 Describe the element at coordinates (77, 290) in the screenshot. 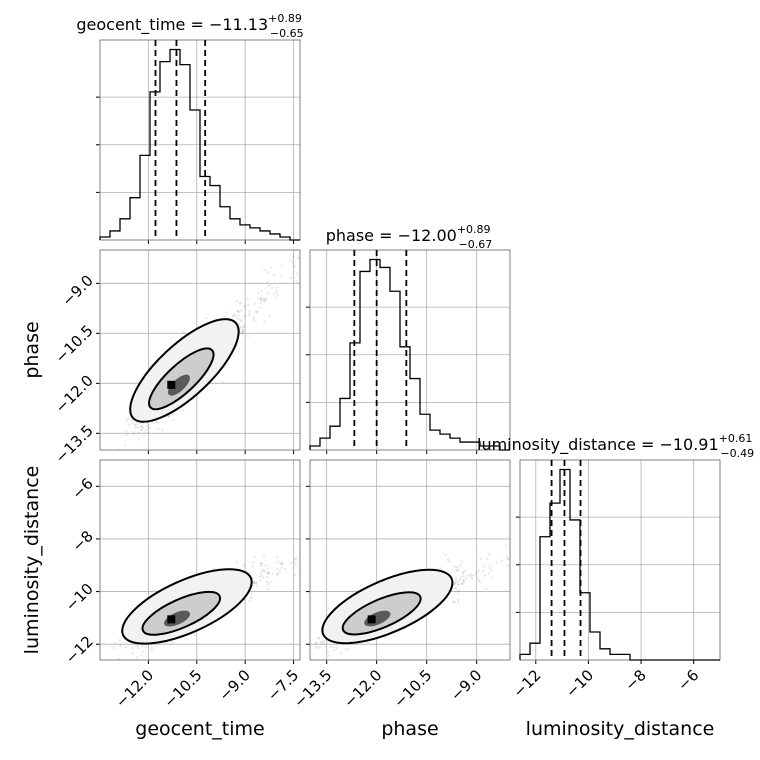

I see `axis-phase-y-yticklabel-3: −9.0` at that location.